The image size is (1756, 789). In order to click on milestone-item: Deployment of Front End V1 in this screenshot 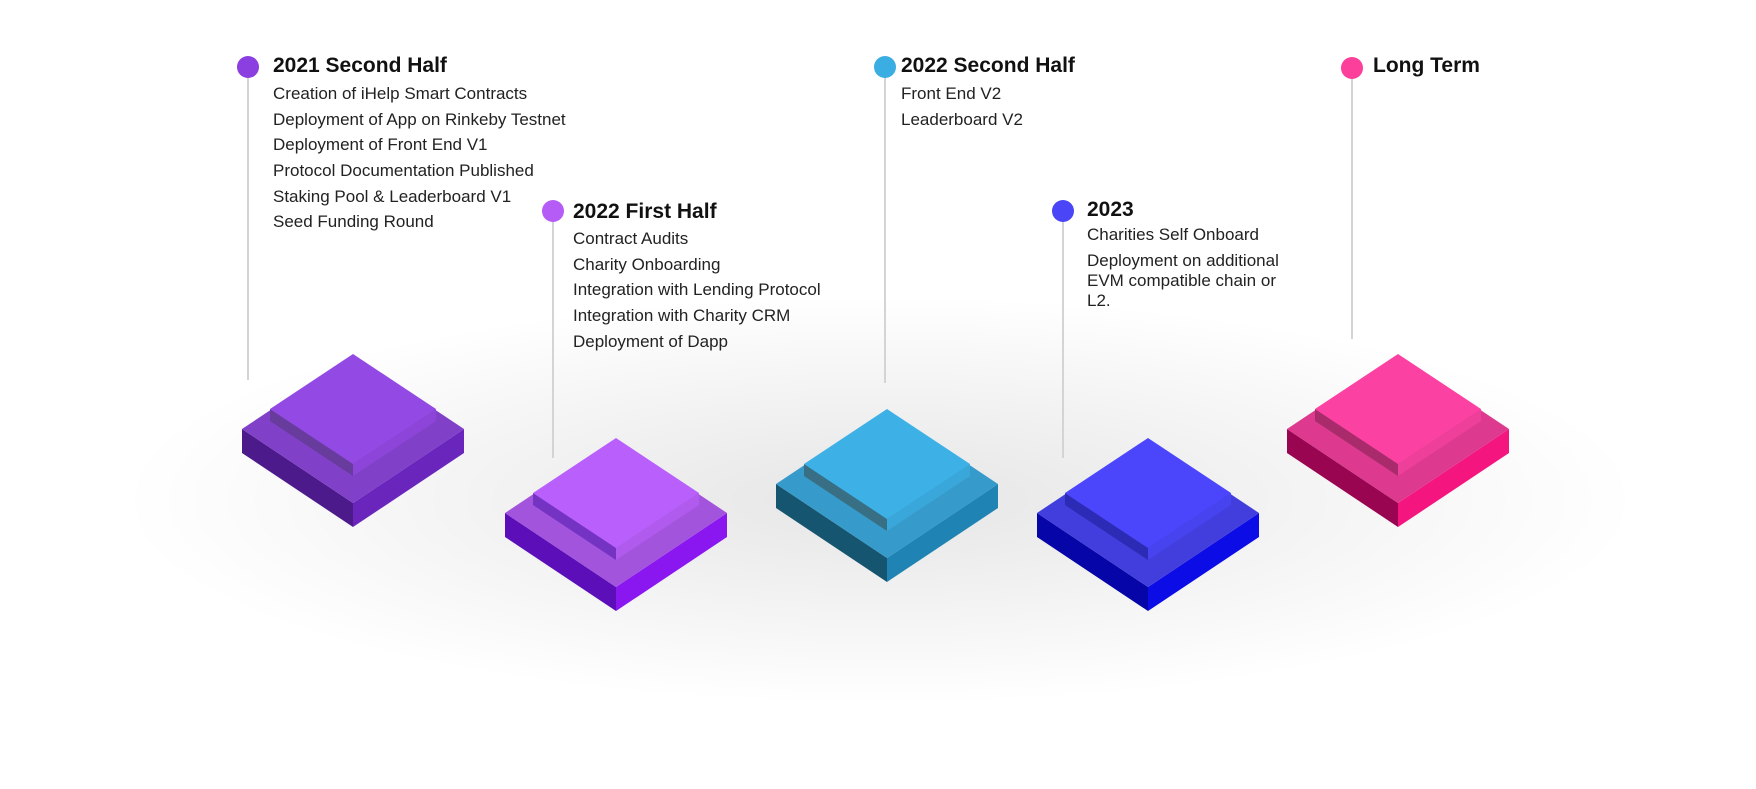, I will do `click(380, 145)`.